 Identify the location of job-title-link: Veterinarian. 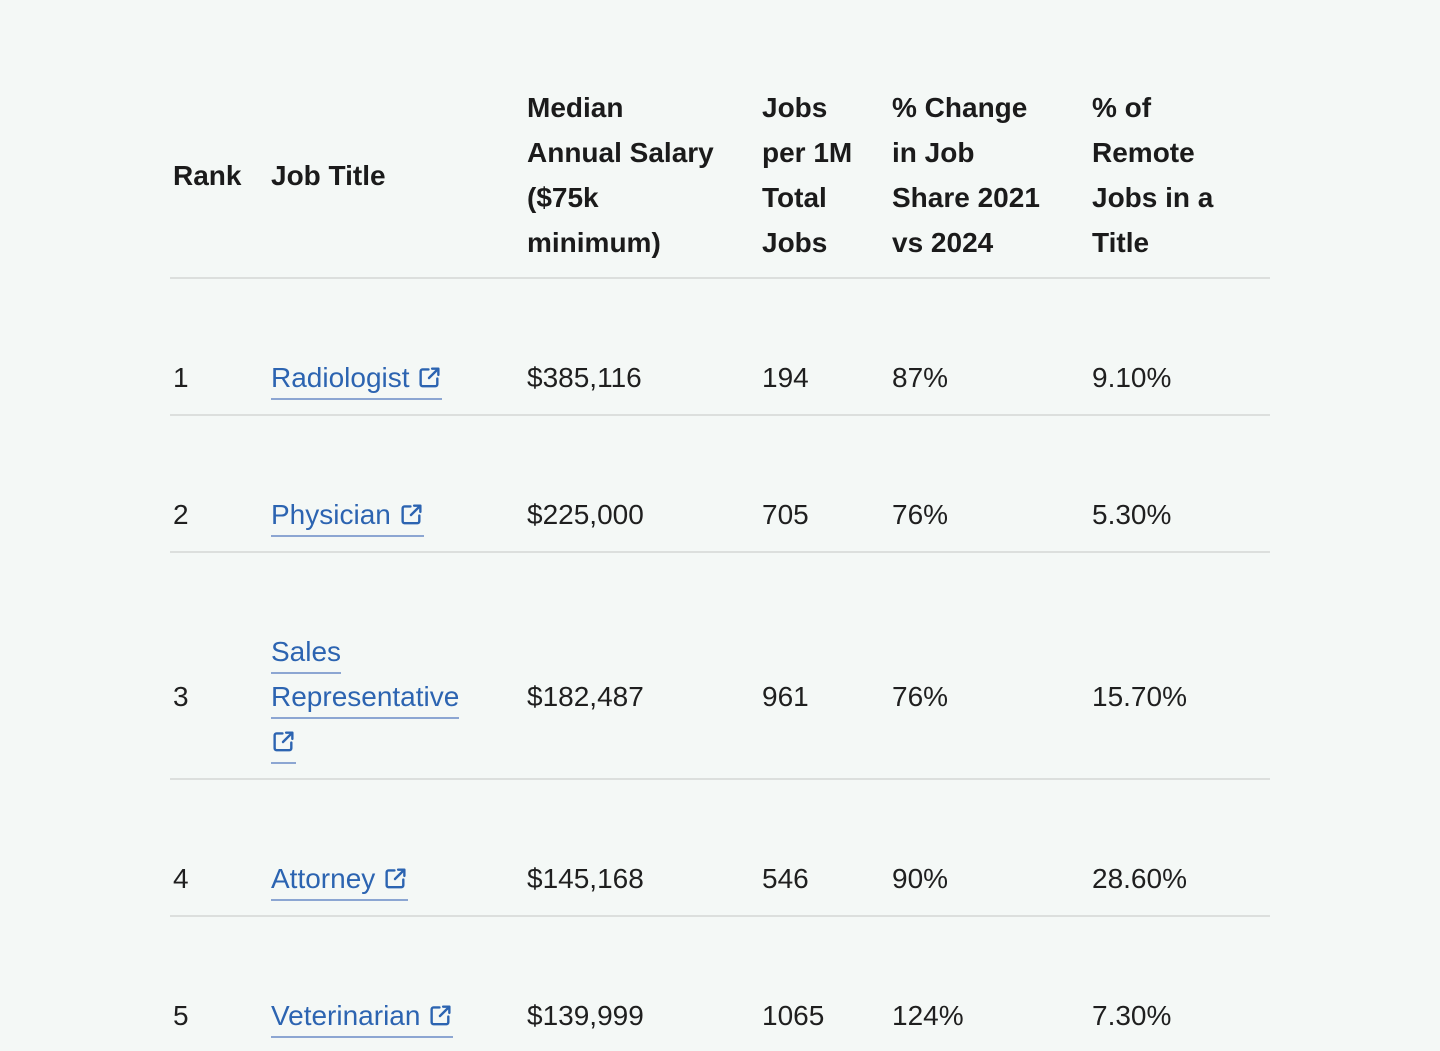
(362, 1019).